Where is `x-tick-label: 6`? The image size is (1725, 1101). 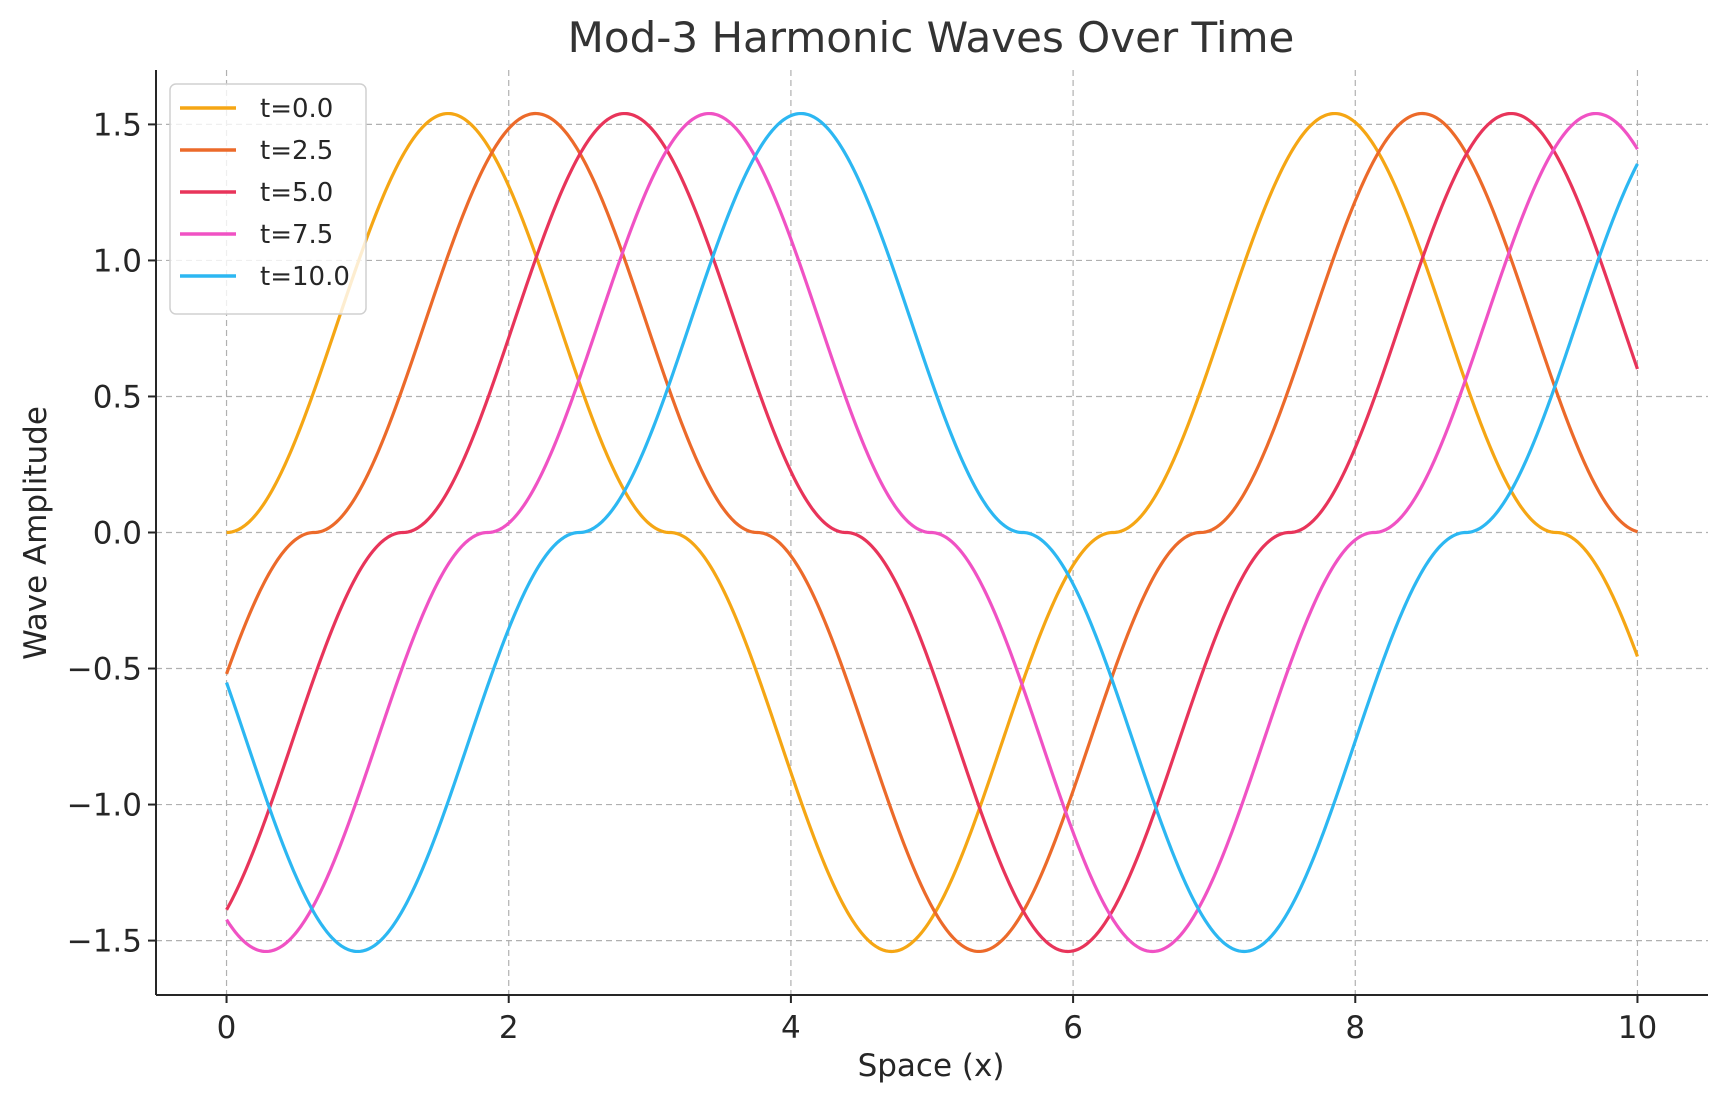
x-tick-label: 6 is located at coordinates (1073, 1028).